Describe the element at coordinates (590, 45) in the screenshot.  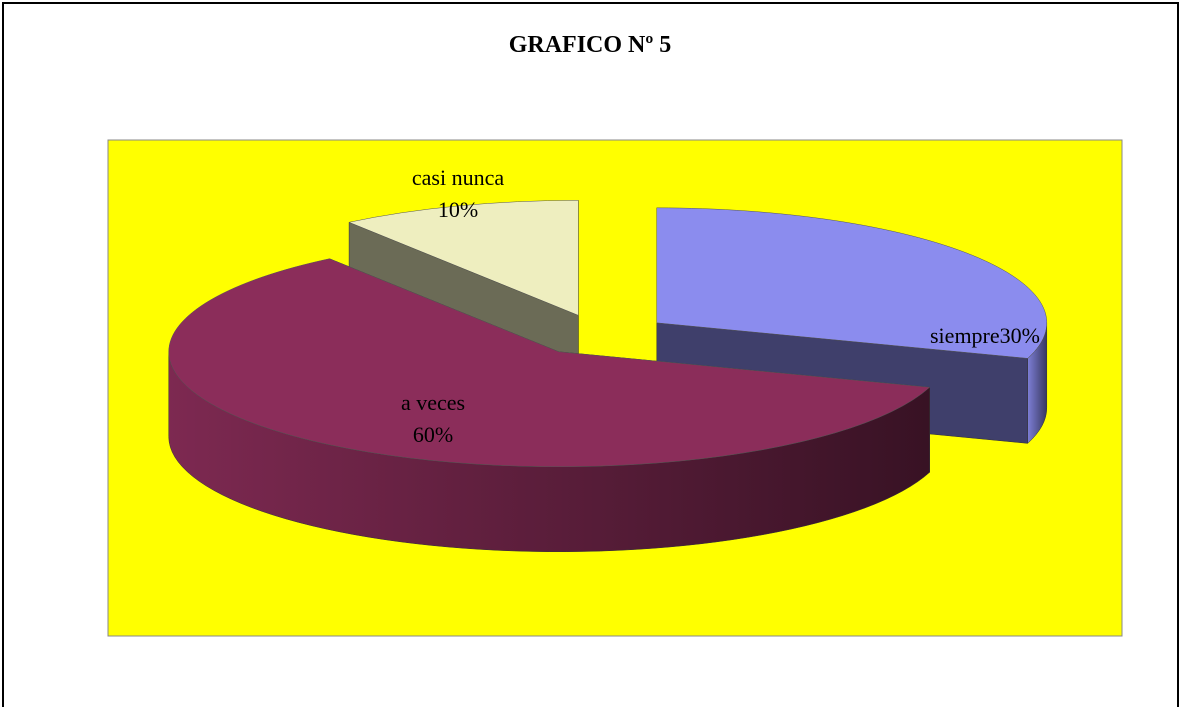
I see `chart-title: GRAFICO Nº 5` at that location.